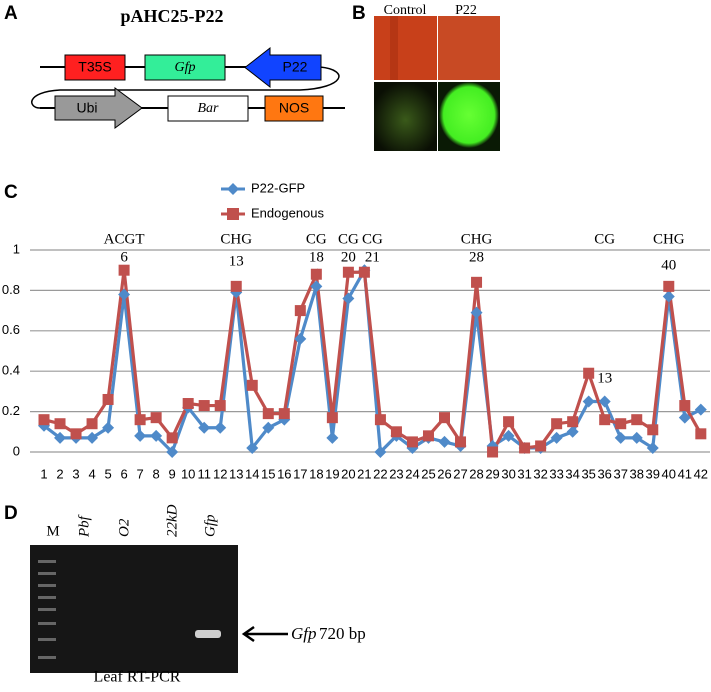 Image resolution: width=711 pixels, height=692 pixels. What do you see at coordinates (604, 473) in the screenshot?
I see `x-tick-label: 36` at bounding box center [604, 473].